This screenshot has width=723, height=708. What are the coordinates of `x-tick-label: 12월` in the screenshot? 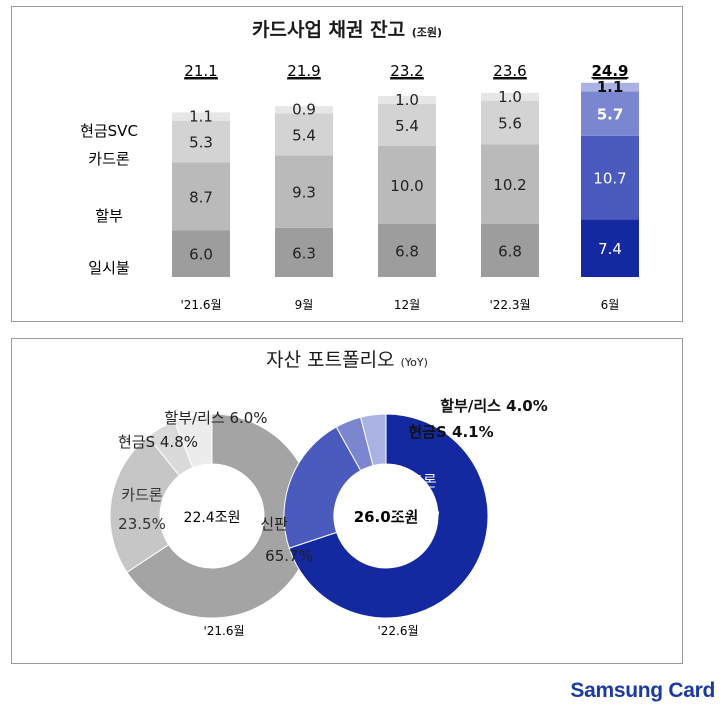 It's located at (407, 305).